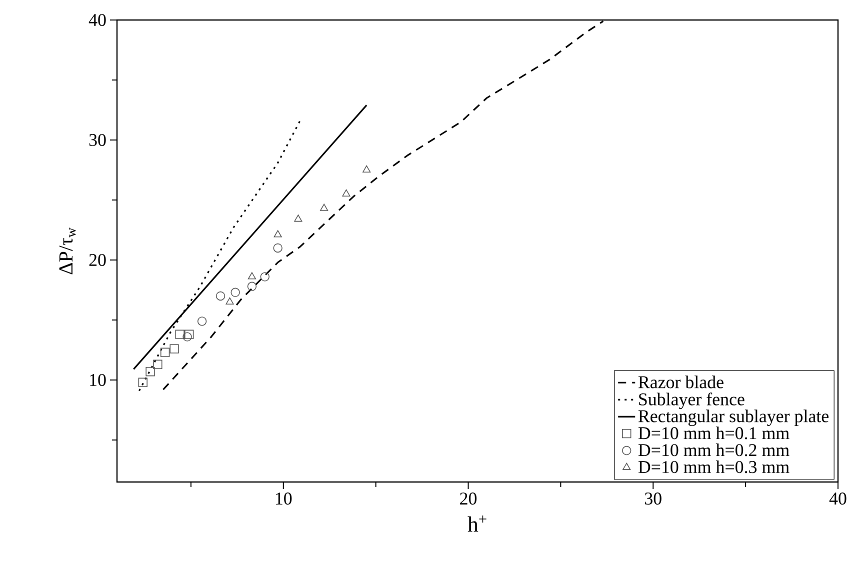  Describe the element at coordinates (714, 450) in the screenshot. I see `legend-label: D=10 mm h=0.2 mm` at that location.